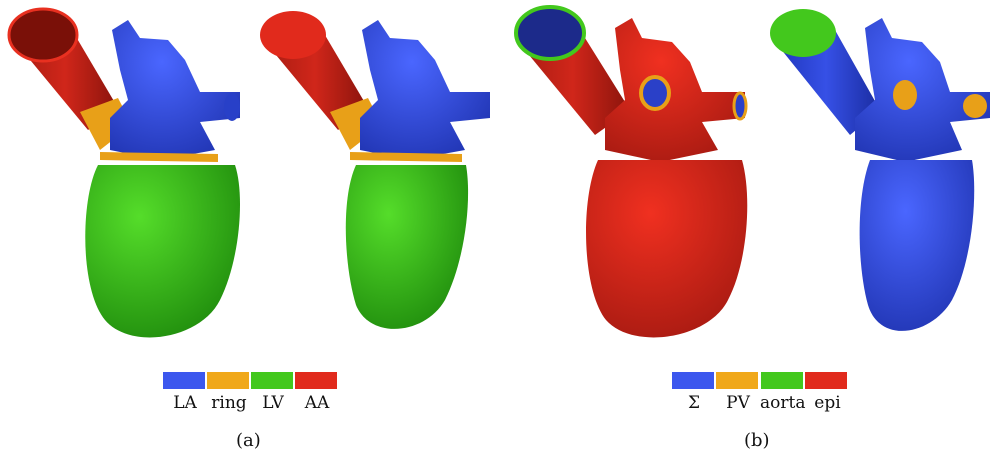 Image resolution: width=990 pixels, height=456 pixels. I want to click on pv-cap, so click(905, 95).